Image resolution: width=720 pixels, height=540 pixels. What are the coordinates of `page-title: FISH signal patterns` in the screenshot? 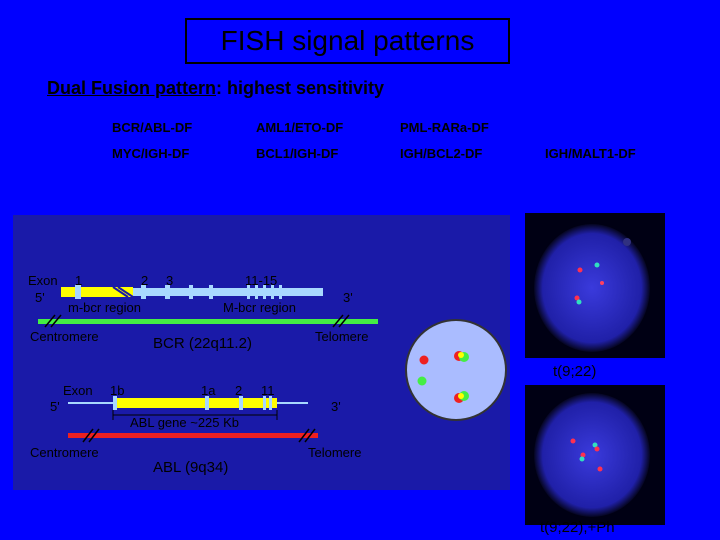 It's located at (347, 40).